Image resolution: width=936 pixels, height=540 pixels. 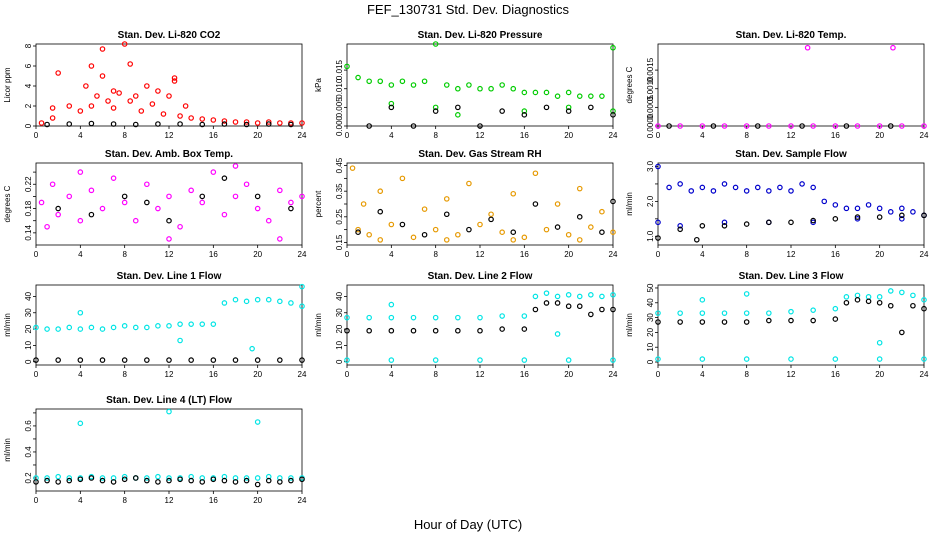 I want to click on figure-title: FEF_130731 Std. Dev. Diagnostics, so click(x=468, y=9).